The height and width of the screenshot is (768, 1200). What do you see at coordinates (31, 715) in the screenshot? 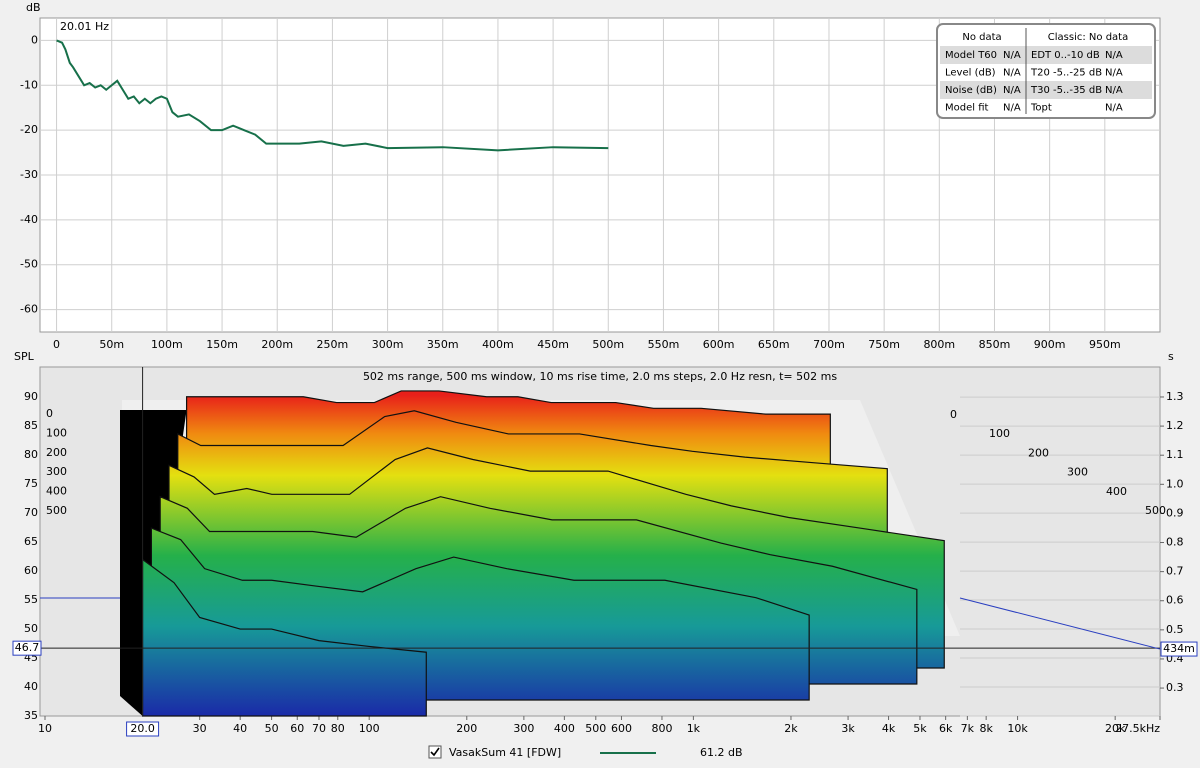
I see `y-tick-label: 35` at bounding box center [31, 715].